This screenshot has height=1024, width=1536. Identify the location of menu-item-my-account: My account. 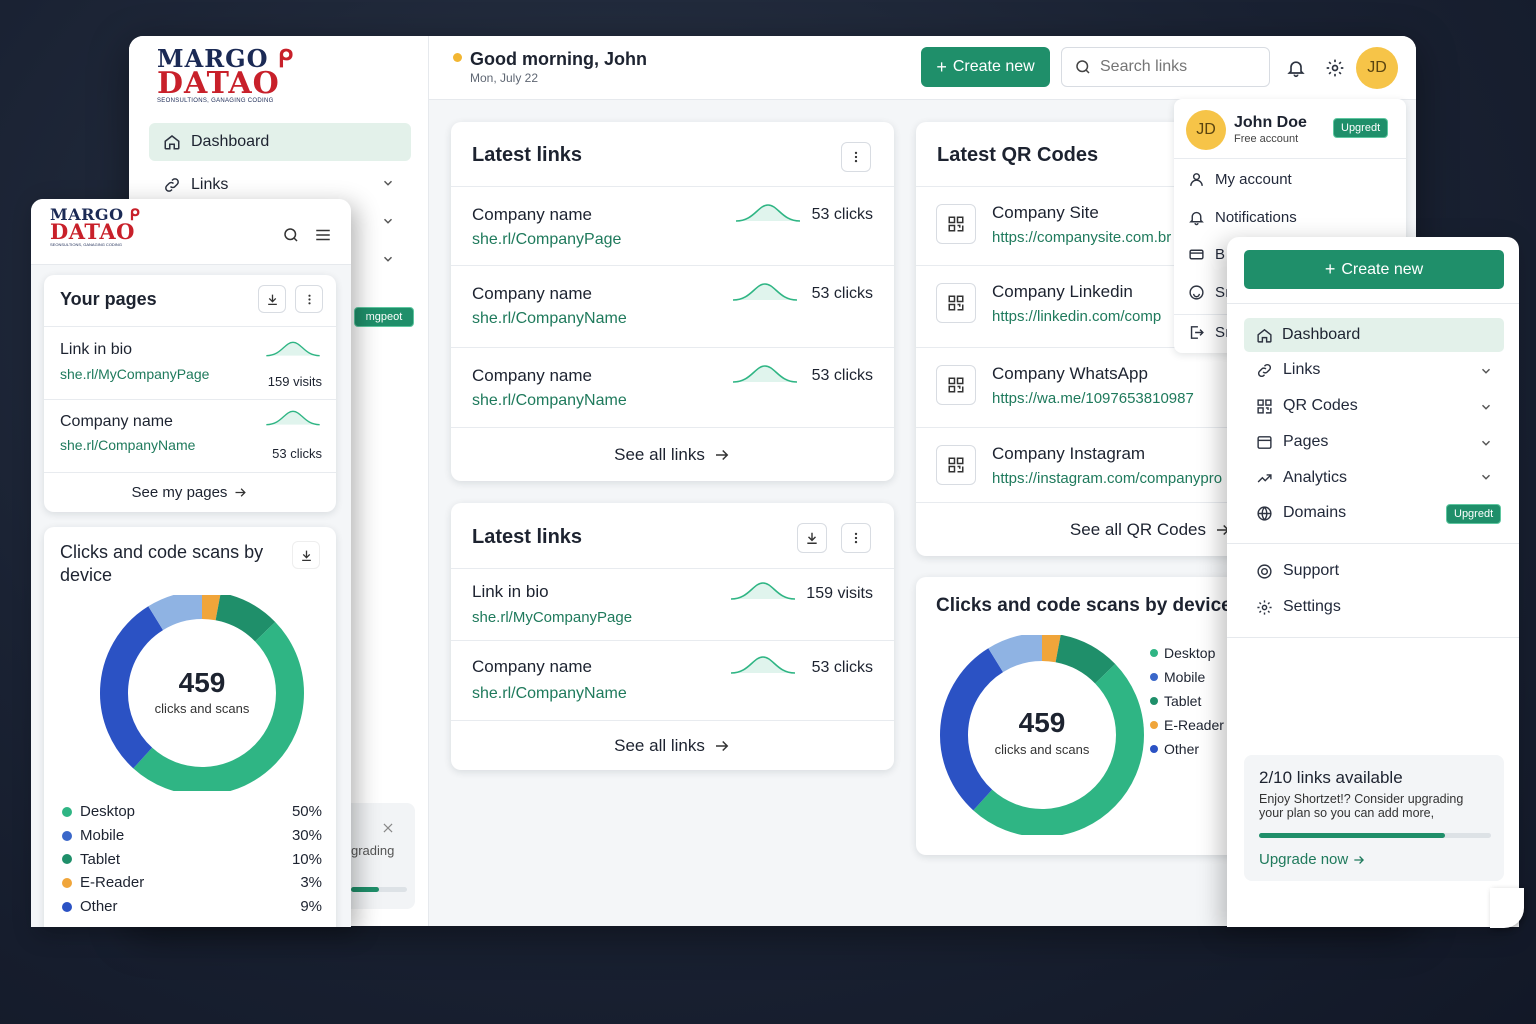
(1240, 179).